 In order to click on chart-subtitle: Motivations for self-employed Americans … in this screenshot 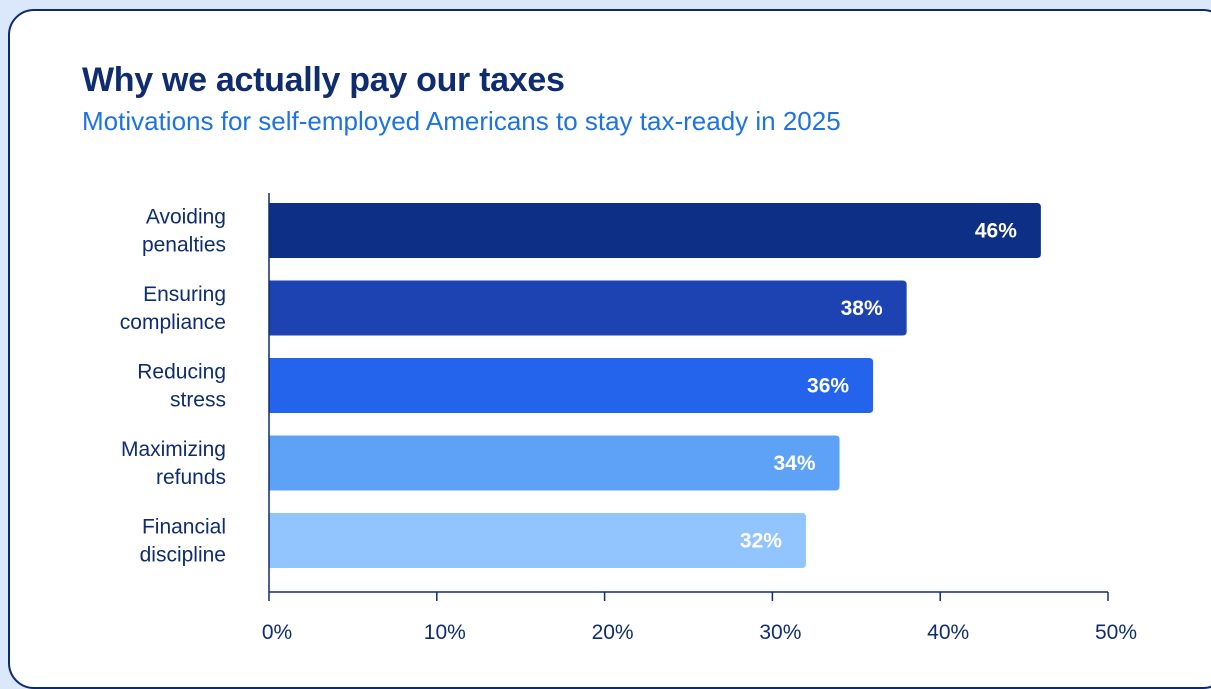, I will do `click(461, 121)`.